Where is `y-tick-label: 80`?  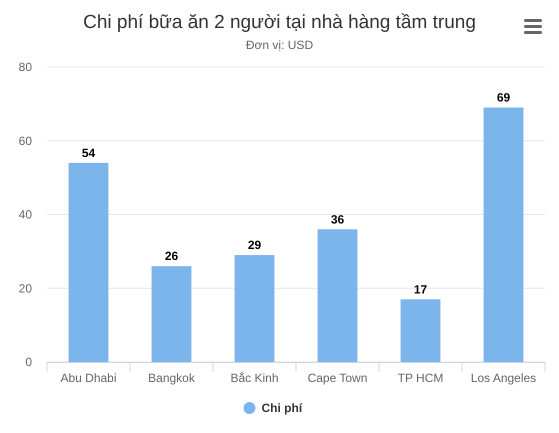
y-tick-label: 80 is located at coordinates (25, 67).